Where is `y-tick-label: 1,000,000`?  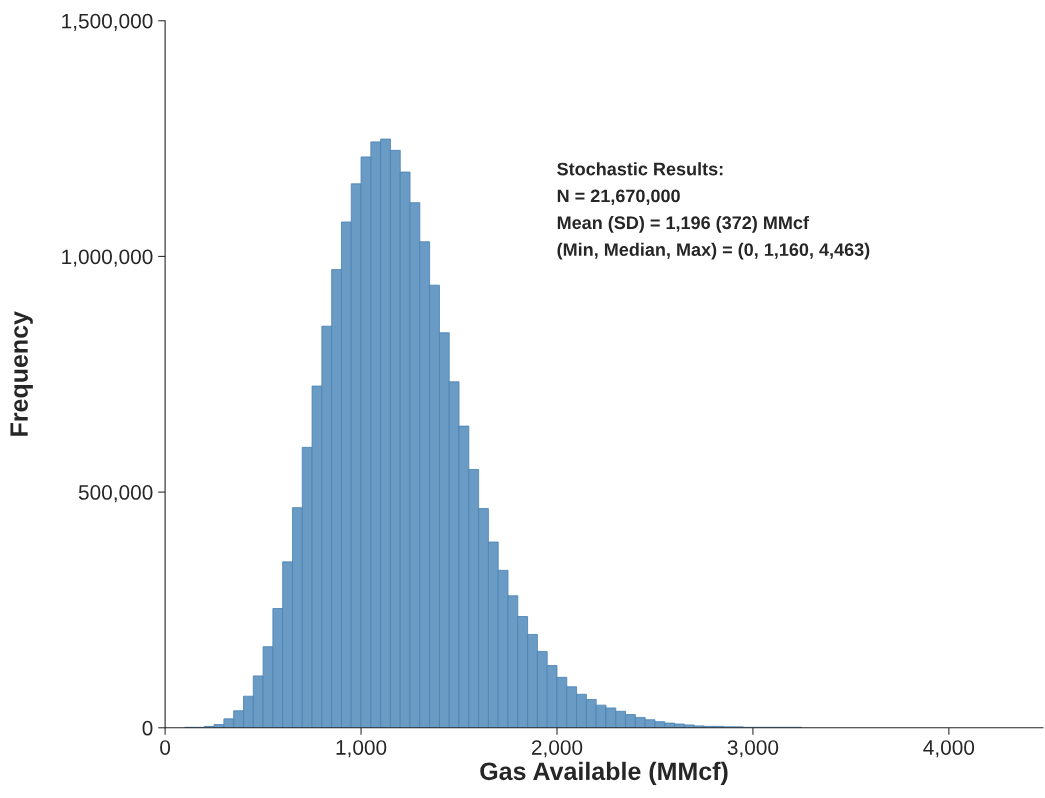
y-tick-label: 1,000,000 is located at coordinates (107, 258).